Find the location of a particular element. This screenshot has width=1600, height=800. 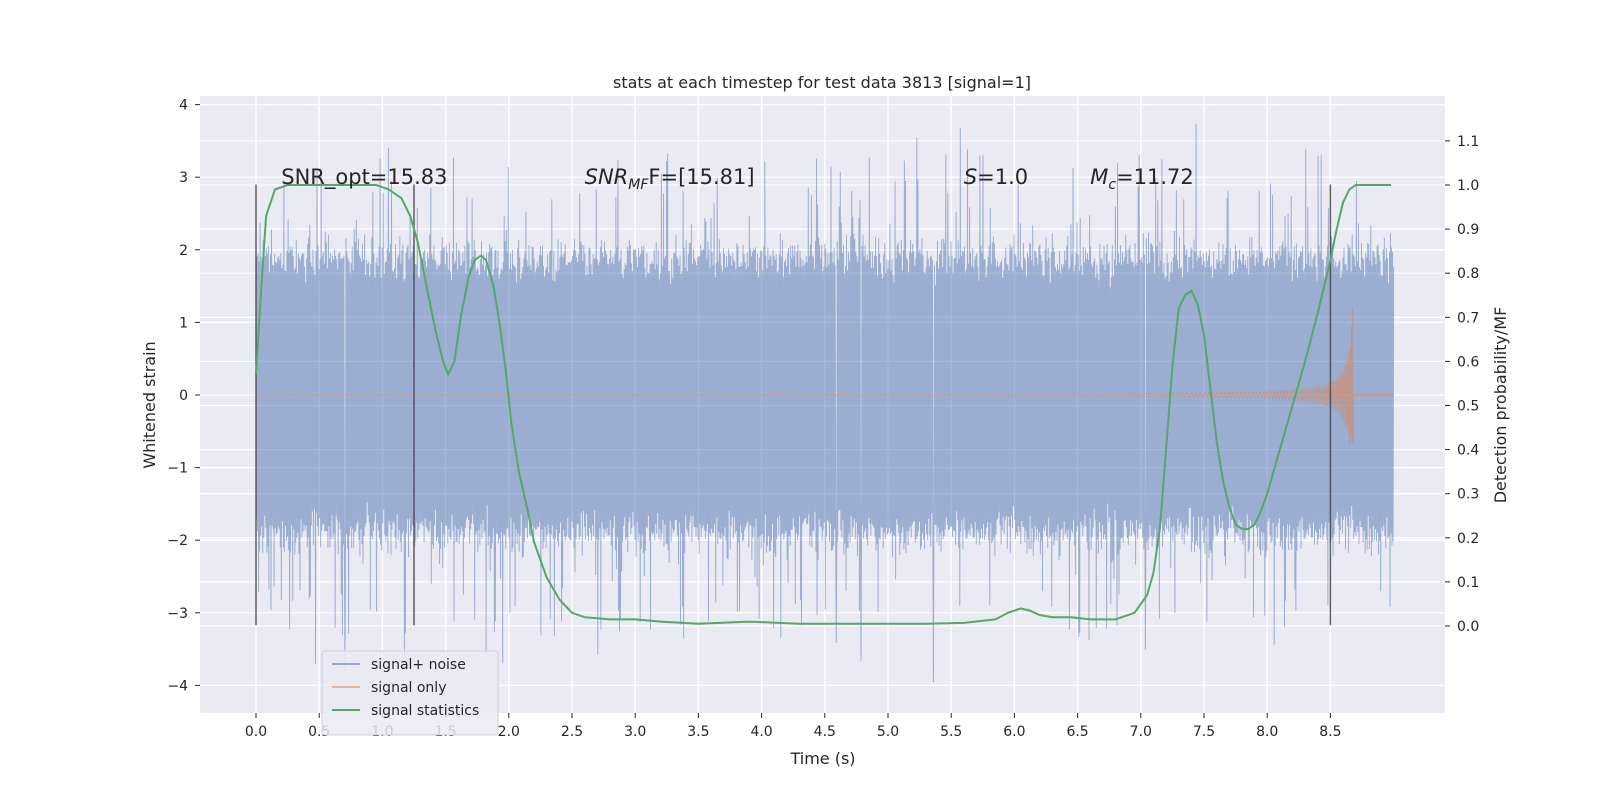

y-right-tick-label: 0.9 is located at coordinates (1468, 230).